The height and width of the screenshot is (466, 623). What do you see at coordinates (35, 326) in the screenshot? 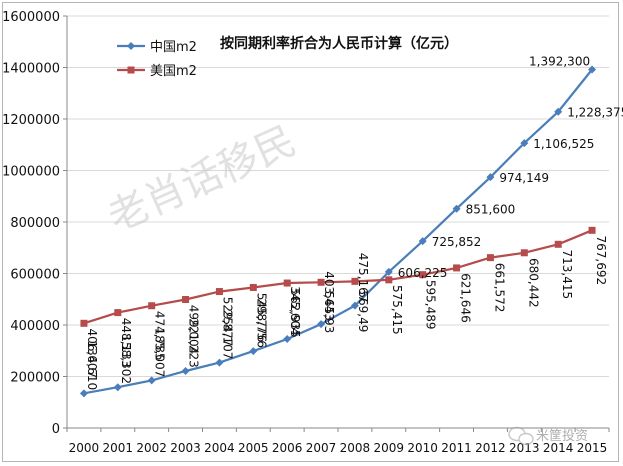
I see `y-tick-label: 400000` at bounding box center [35, 326].